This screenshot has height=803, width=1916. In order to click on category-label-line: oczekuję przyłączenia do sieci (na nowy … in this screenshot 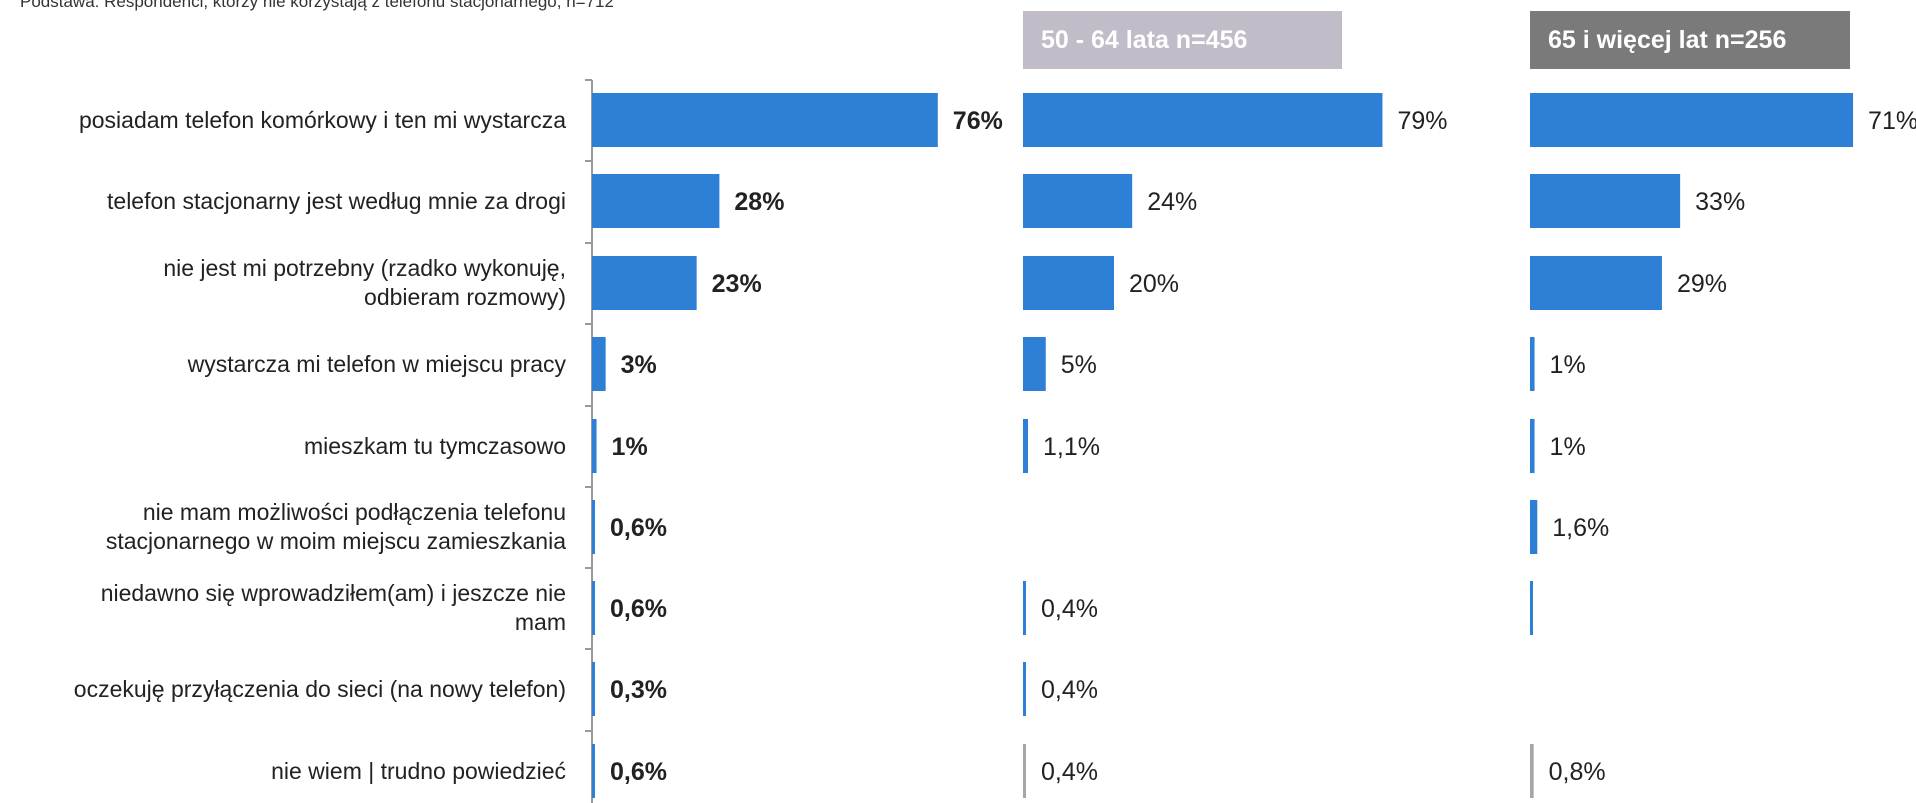, I will do `click(319, 688)`.